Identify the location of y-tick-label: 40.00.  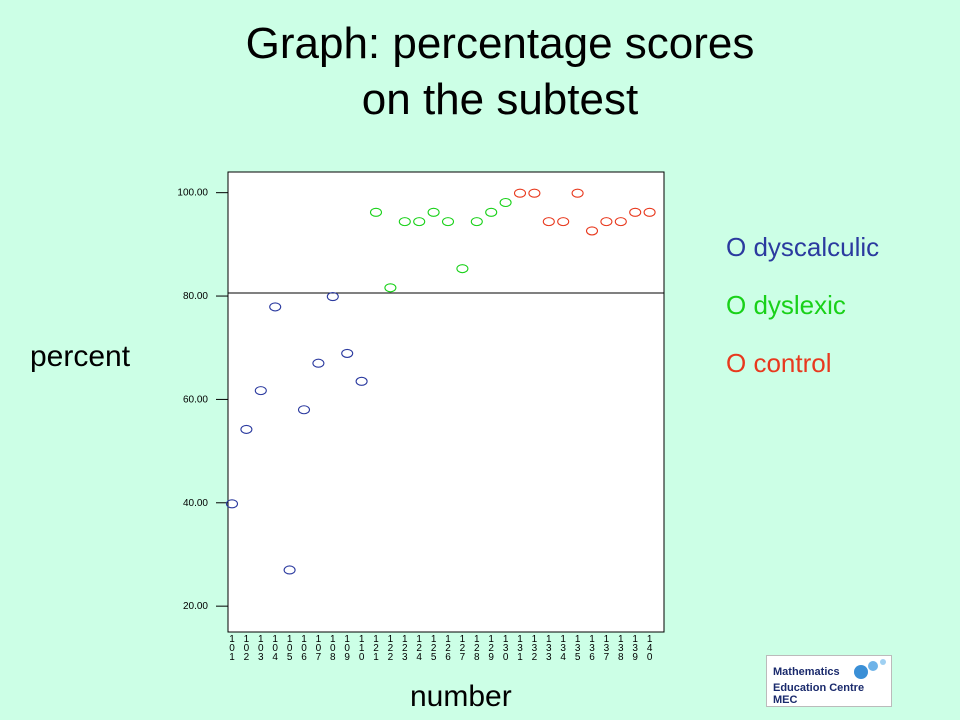
(195, 503).